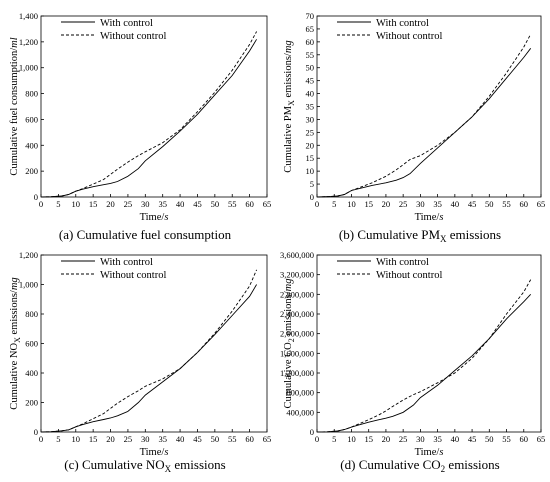 Image resolution: width=550 pixels, height=482 pixels. I want to click on y-axis-title-text: Cumulative PM, so click(288, 138).